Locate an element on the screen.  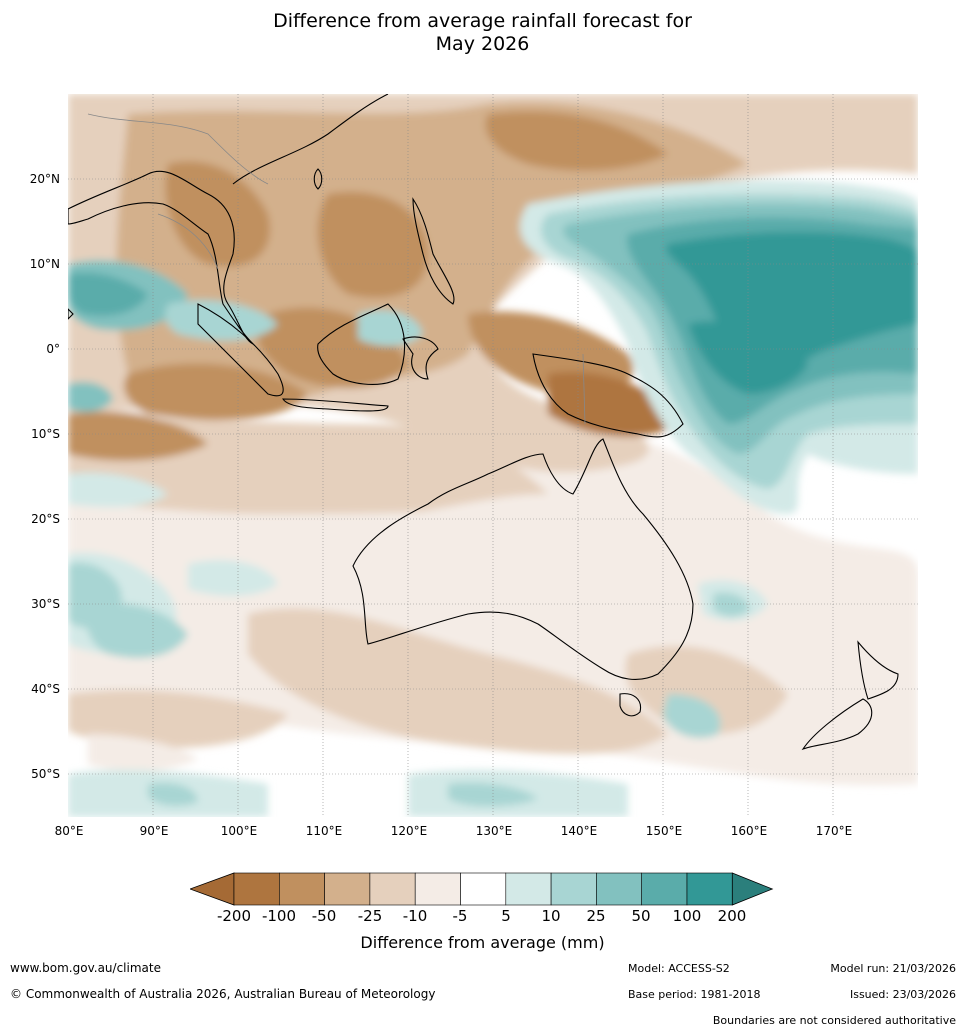
lon-tick: 90°E is located at coordinates (154, 831).